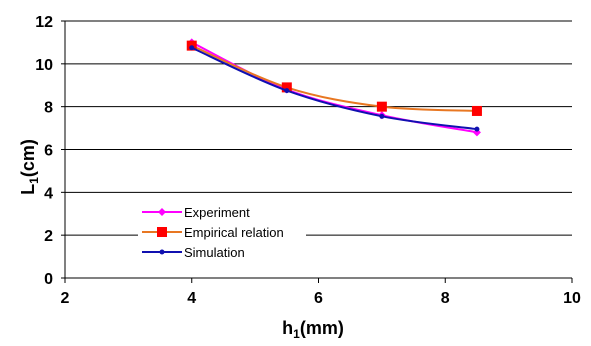 This screenshot has height=346, width=591. I want to click on x-tick-label-10: 10, so click(572, 298).